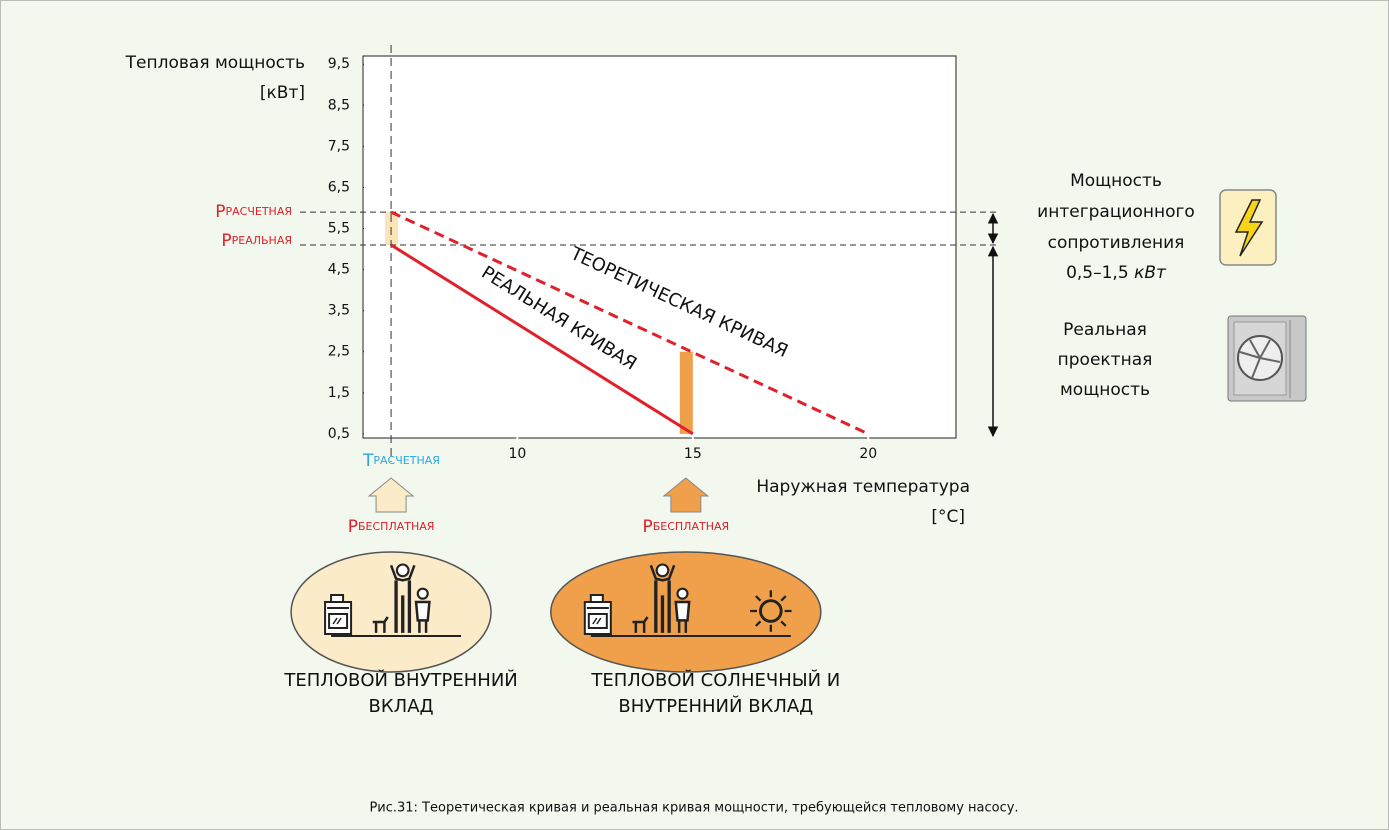  Describe the element at coordinates (339, 393) in the screenshot. I see `y-tick-label: 1,5` at that location.